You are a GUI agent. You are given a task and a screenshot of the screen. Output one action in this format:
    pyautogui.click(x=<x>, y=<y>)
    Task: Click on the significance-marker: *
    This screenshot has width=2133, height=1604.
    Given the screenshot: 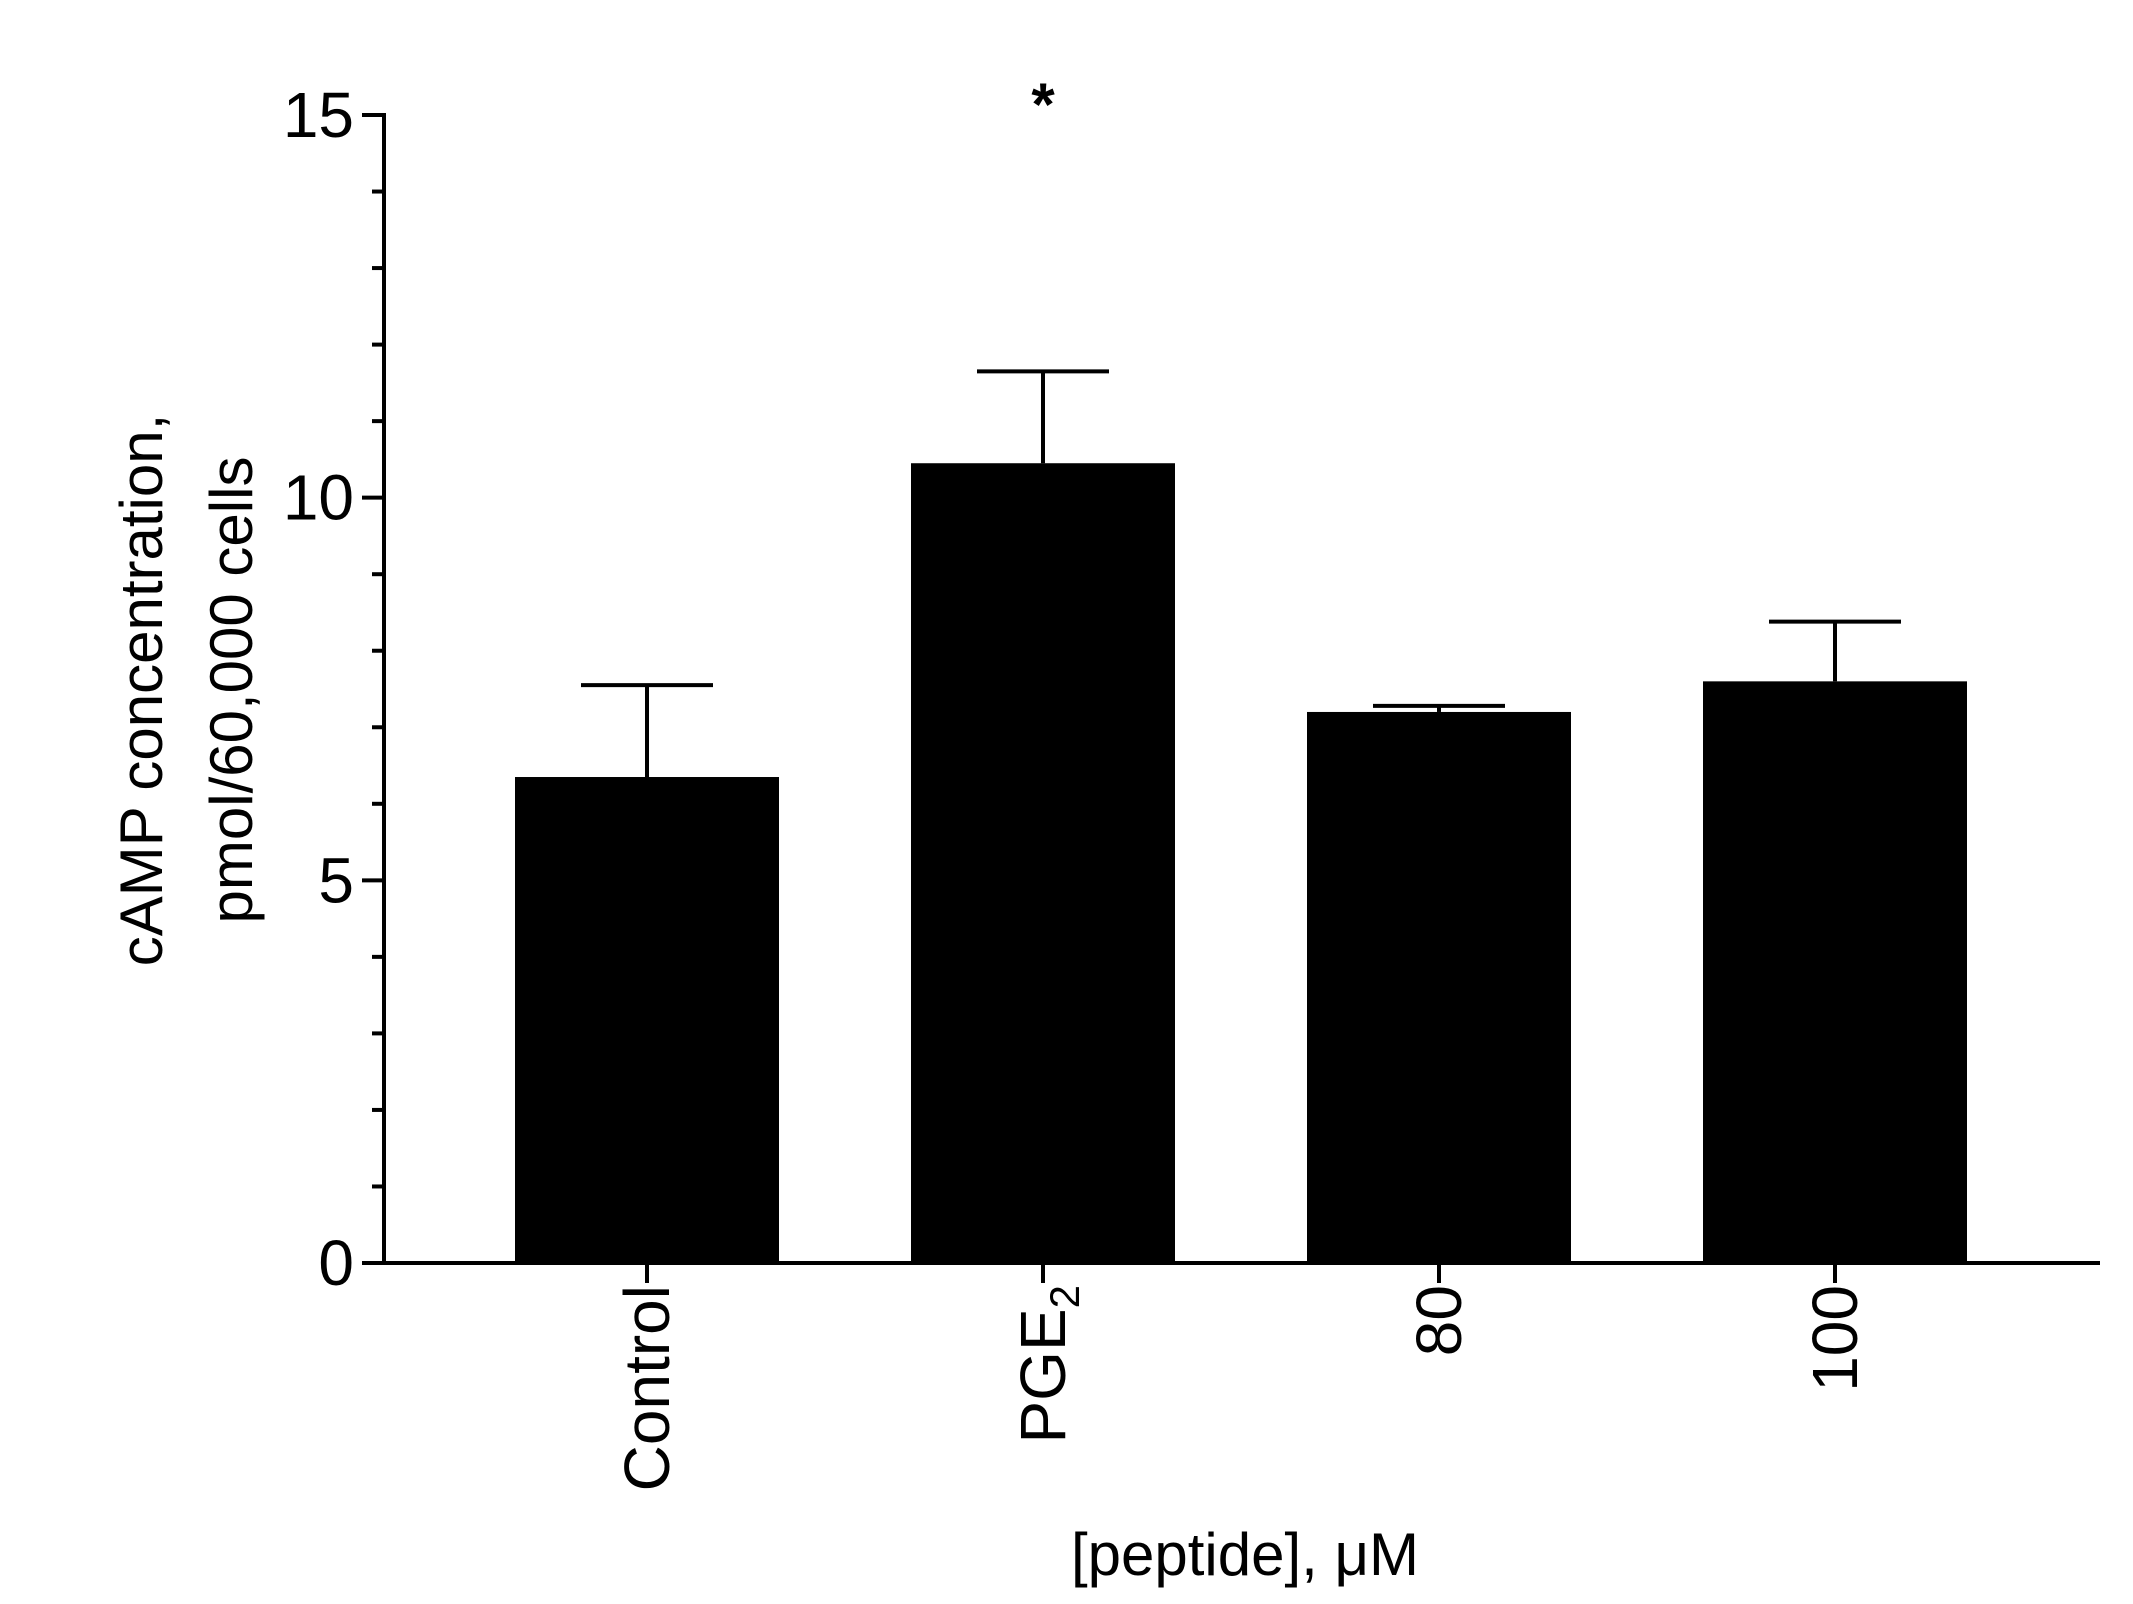 What is the action you would take?
    pyautogui.click(x=1043, y=104)
    